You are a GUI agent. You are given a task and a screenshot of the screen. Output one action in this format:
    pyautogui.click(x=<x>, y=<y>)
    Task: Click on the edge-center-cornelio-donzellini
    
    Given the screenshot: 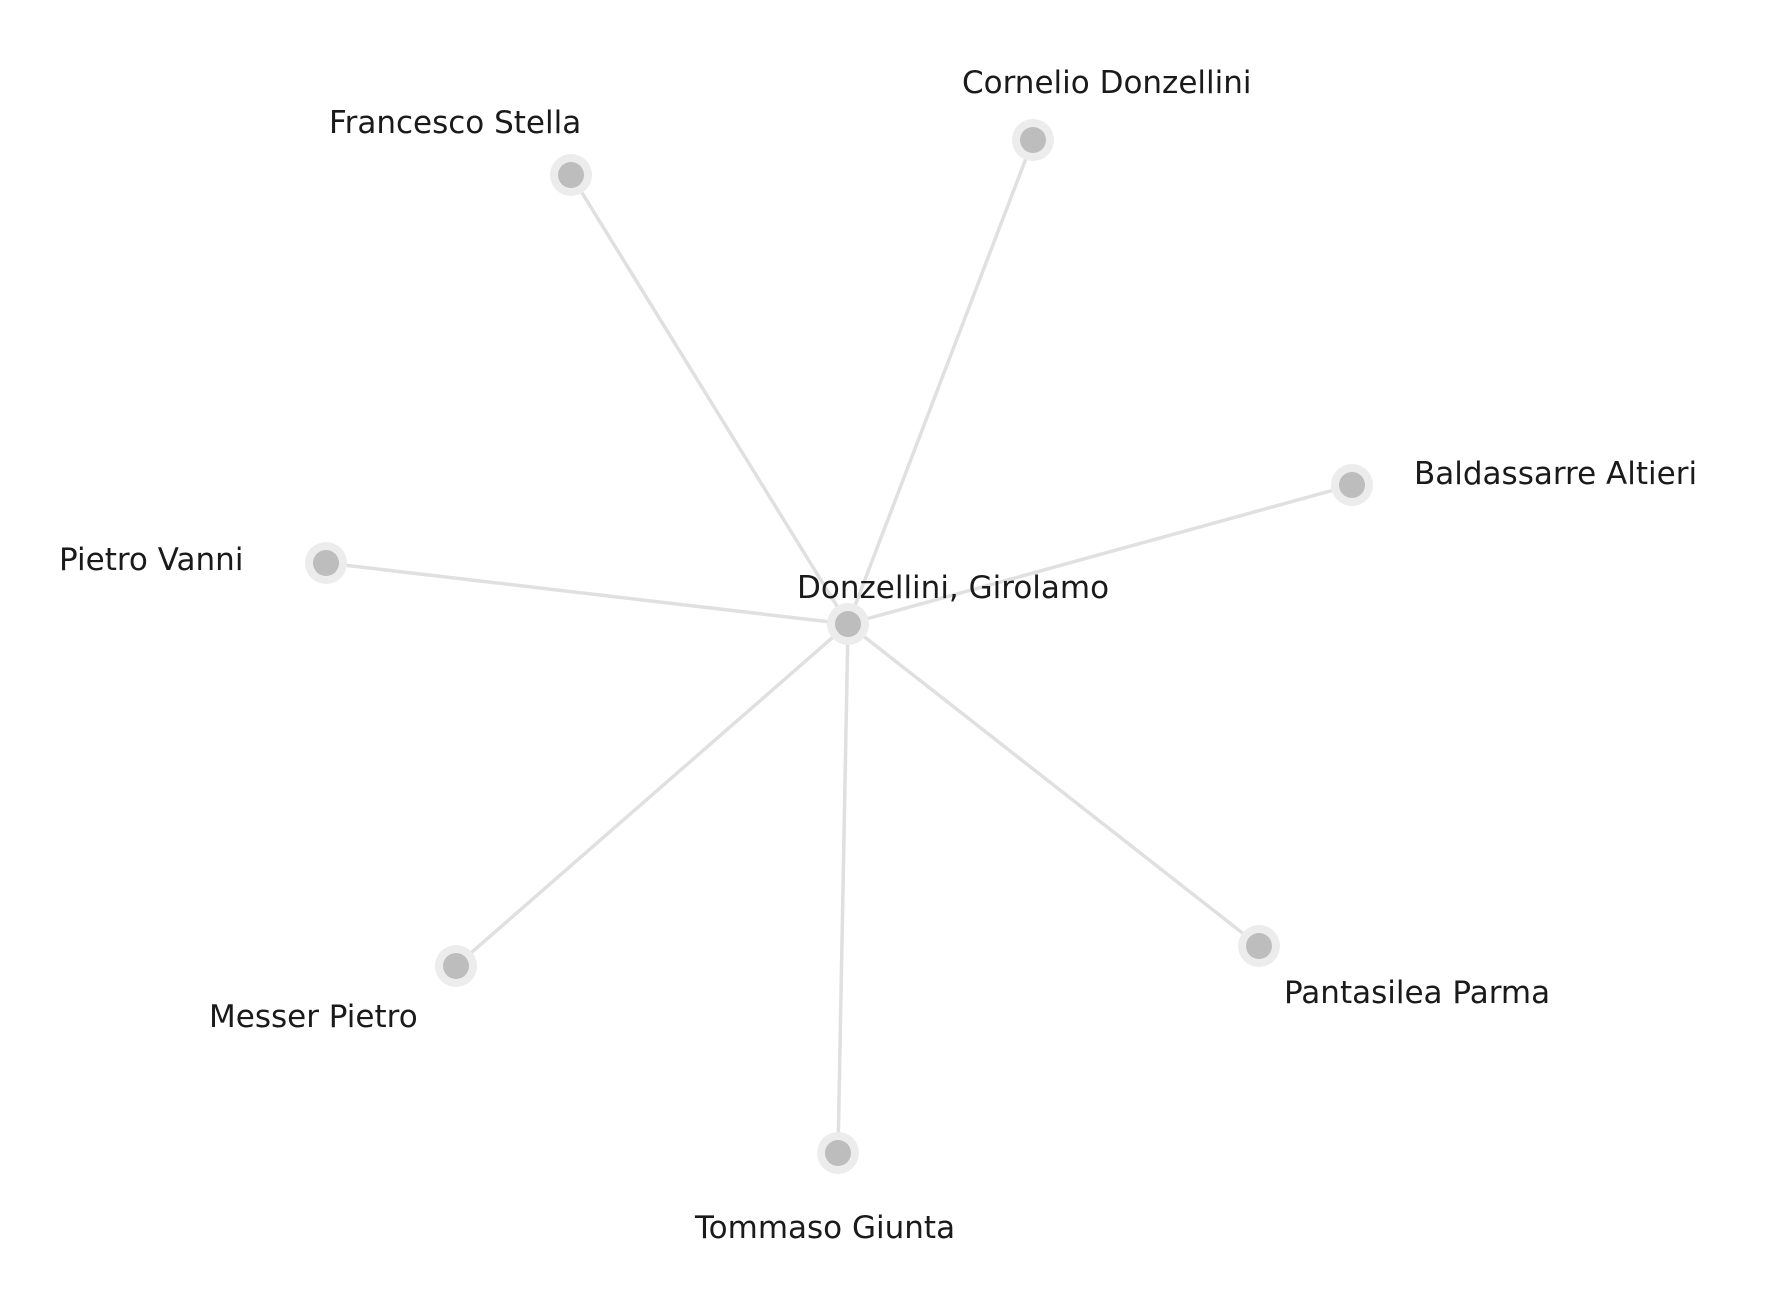 What is the action you would take?
    pyautogui.click(x=940, y=382)
    